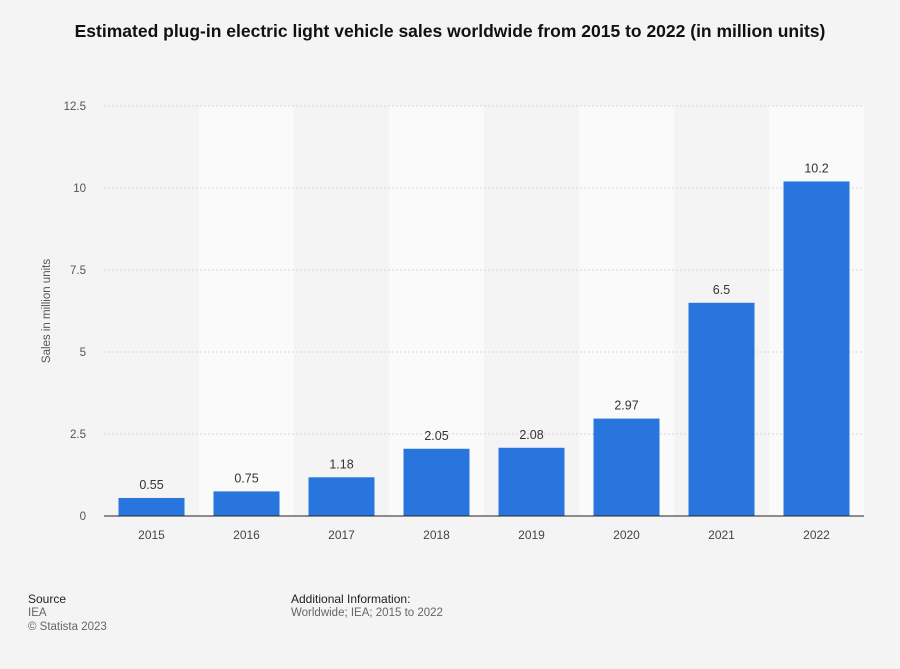 This screenshot has height=669, width=900. What do you see at coordinates (83, 353) in the screenshot?
I see `y-tick-label: 5` at bounding box center [83, 353].